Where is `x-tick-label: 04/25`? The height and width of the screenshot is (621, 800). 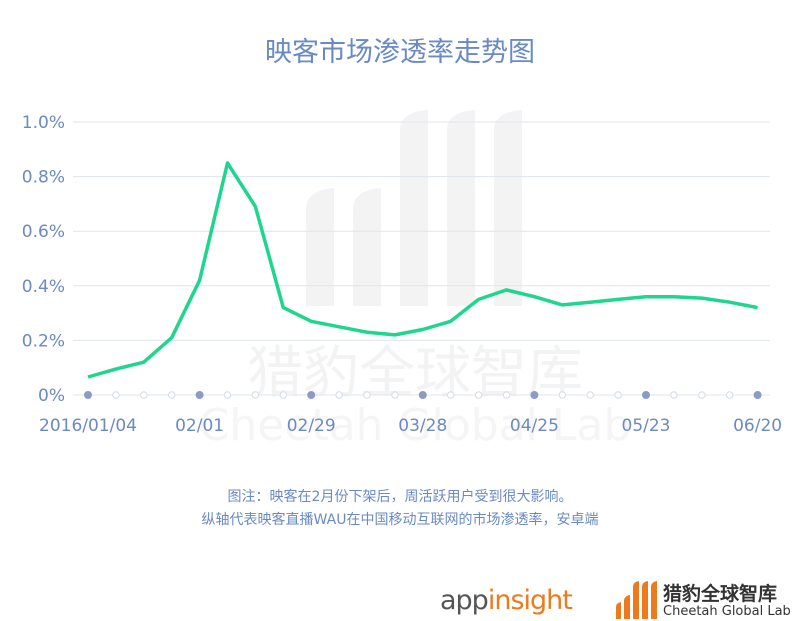 x-tick-label: 04/25 is located at coordinates (534, 426).